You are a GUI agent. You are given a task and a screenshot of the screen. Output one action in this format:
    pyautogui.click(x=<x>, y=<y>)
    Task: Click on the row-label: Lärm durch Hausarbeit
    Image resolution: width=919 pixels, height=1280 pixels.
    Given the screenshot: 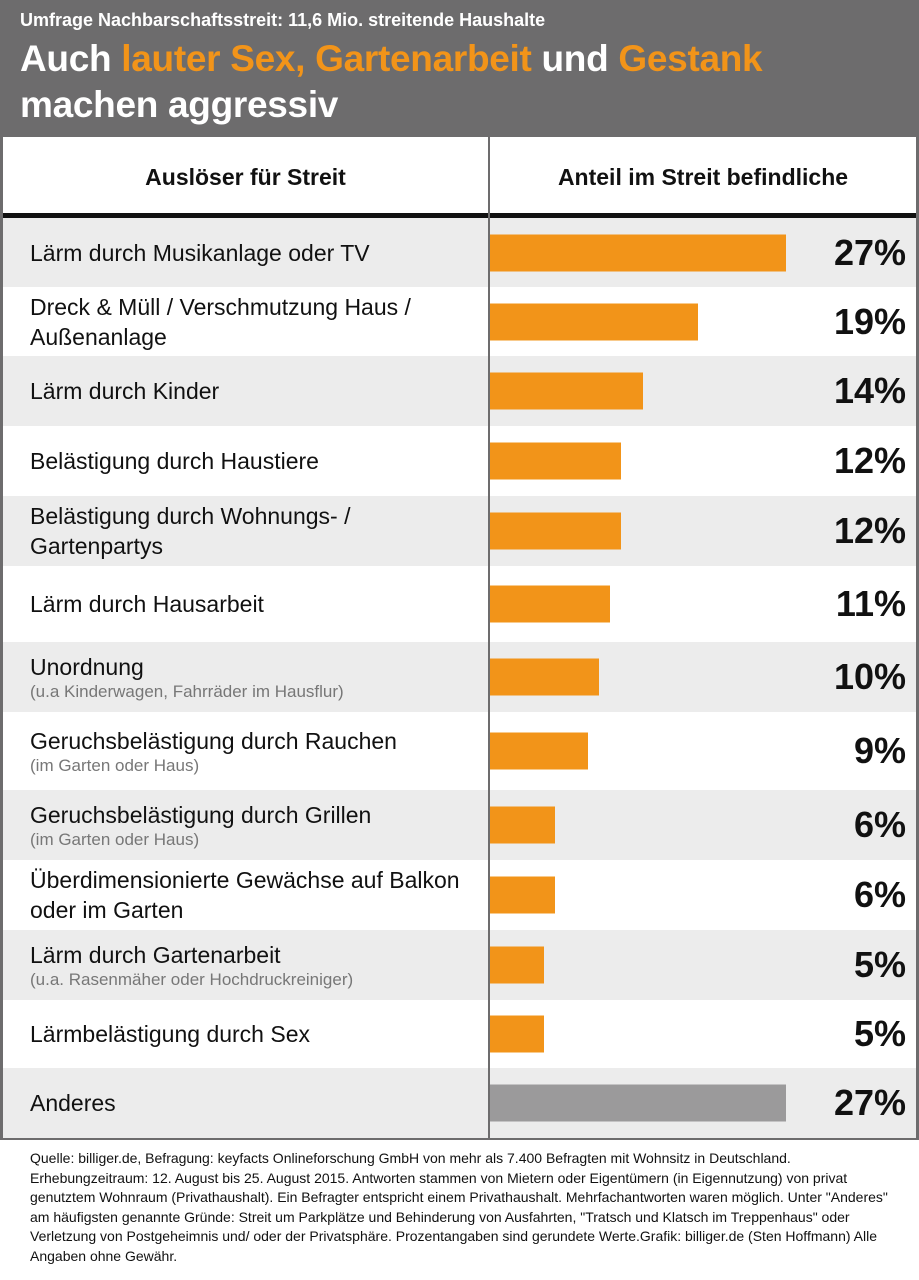 What is the action you would take?
    pyautogui.click(x=255, y=604)
    